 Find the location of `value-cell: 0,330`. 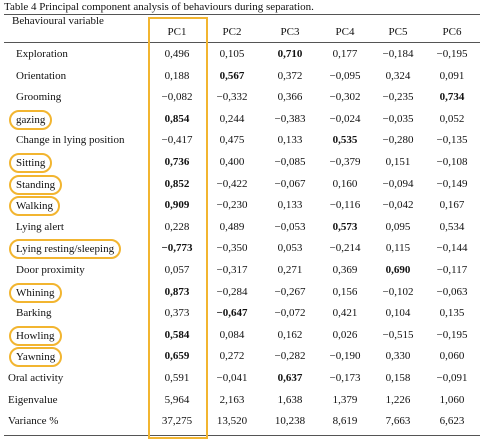

value-cell: 0,330 is located at coordinates (398, 356).